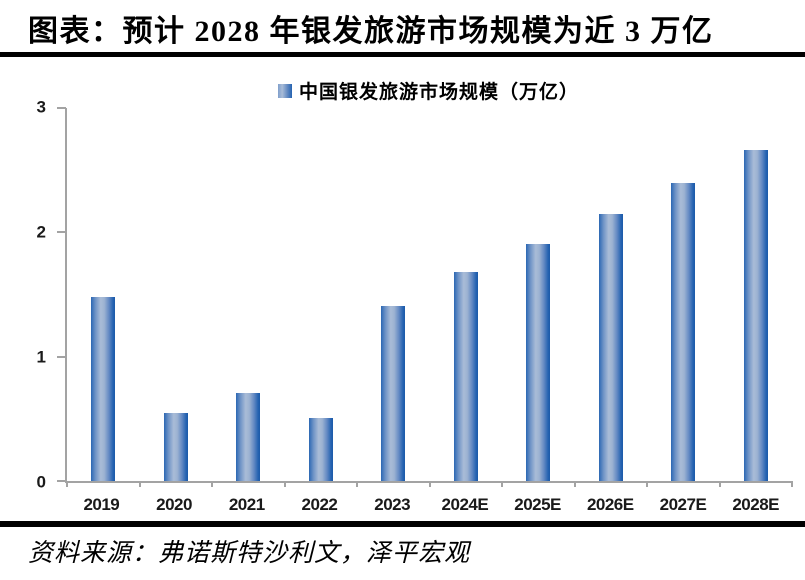 The image size is (805, 580). What do you see at coordinates (41, 357) in the screenshot?
I see `y-tick-label-1: 1` at bounding box center [41, 357].